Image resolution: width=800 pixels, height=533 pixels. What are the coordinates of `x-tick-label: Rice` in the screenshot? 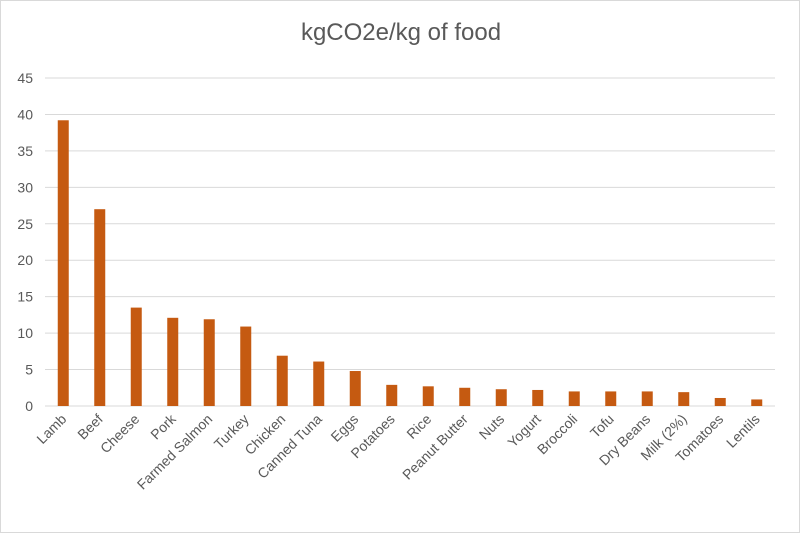 It's located at (418, 426).